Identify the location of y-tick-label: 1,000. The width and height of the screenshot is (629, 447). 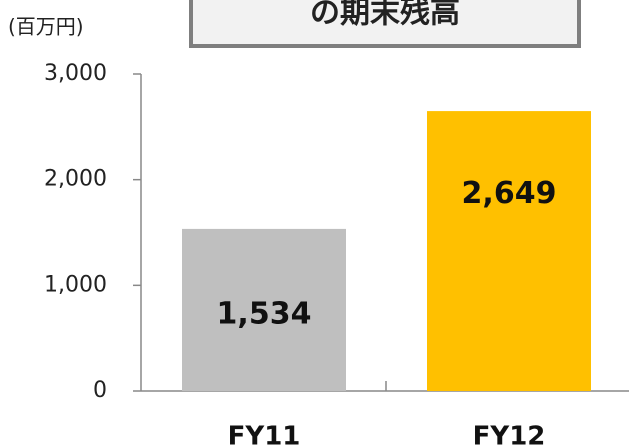
(75, 284).